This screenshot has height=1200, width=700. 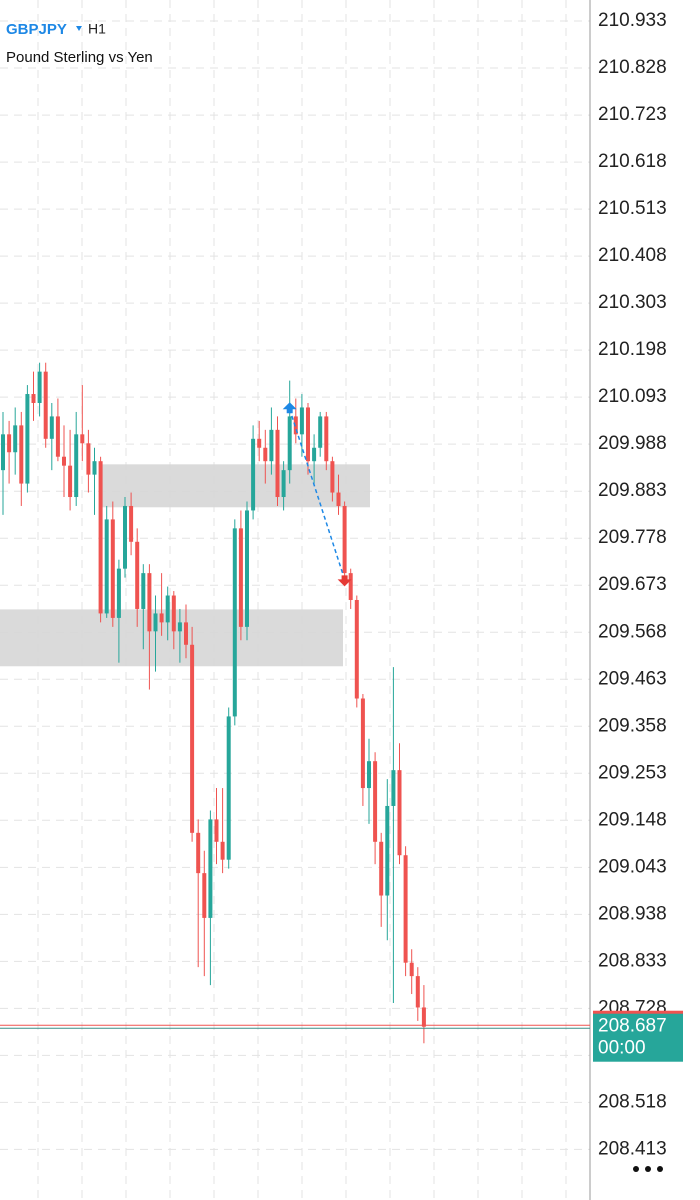 What do you see at coordinates (632, 819) in the screenshot?
I see `y-tick-label: 209.148` at bounding box center [632, 819].